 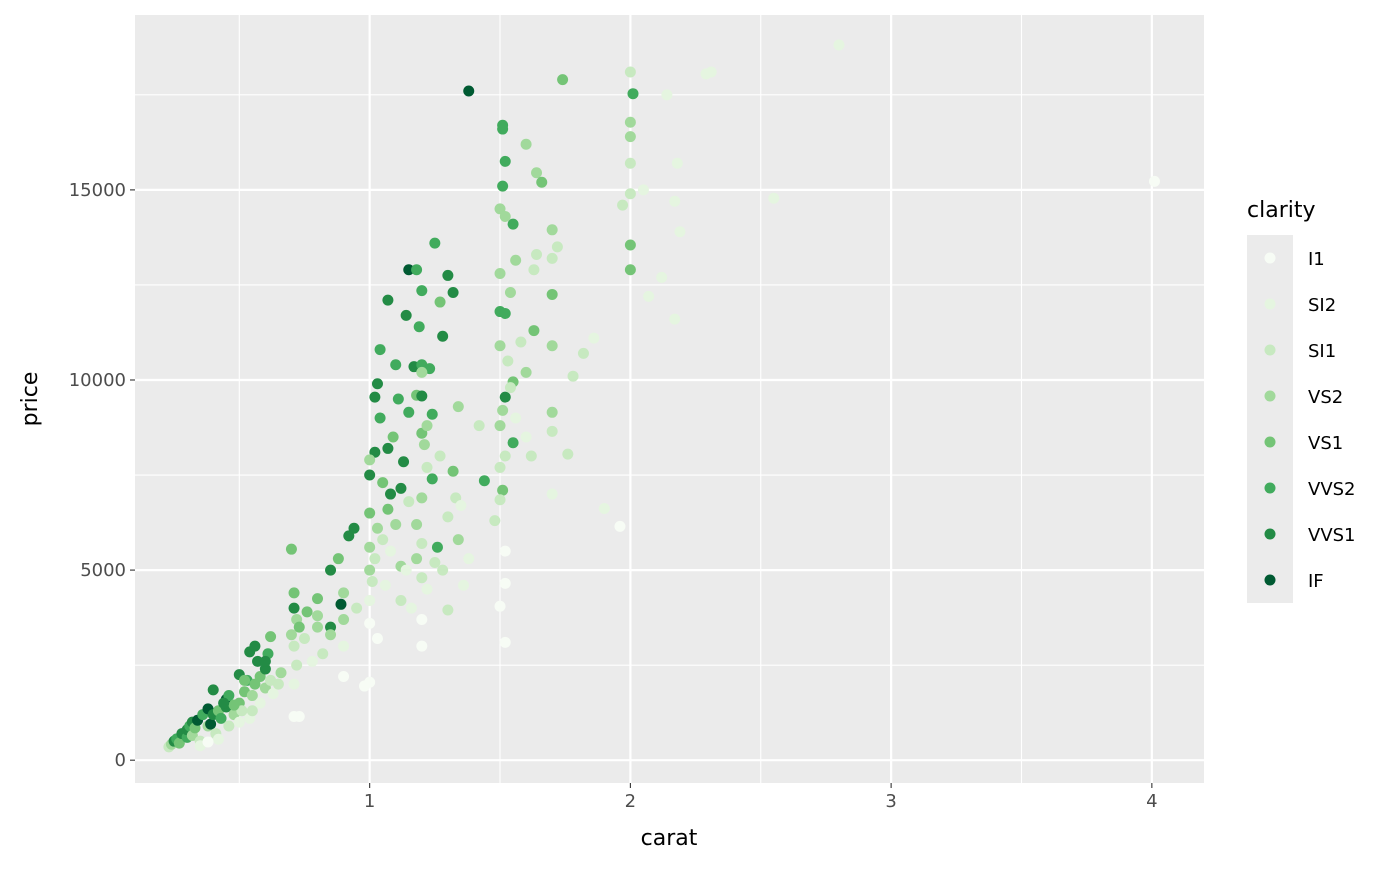 What do you see at coordinates (1316, 259) in the screenshot?
I see `legend-label: I1` at bounding box center [1316, 259].